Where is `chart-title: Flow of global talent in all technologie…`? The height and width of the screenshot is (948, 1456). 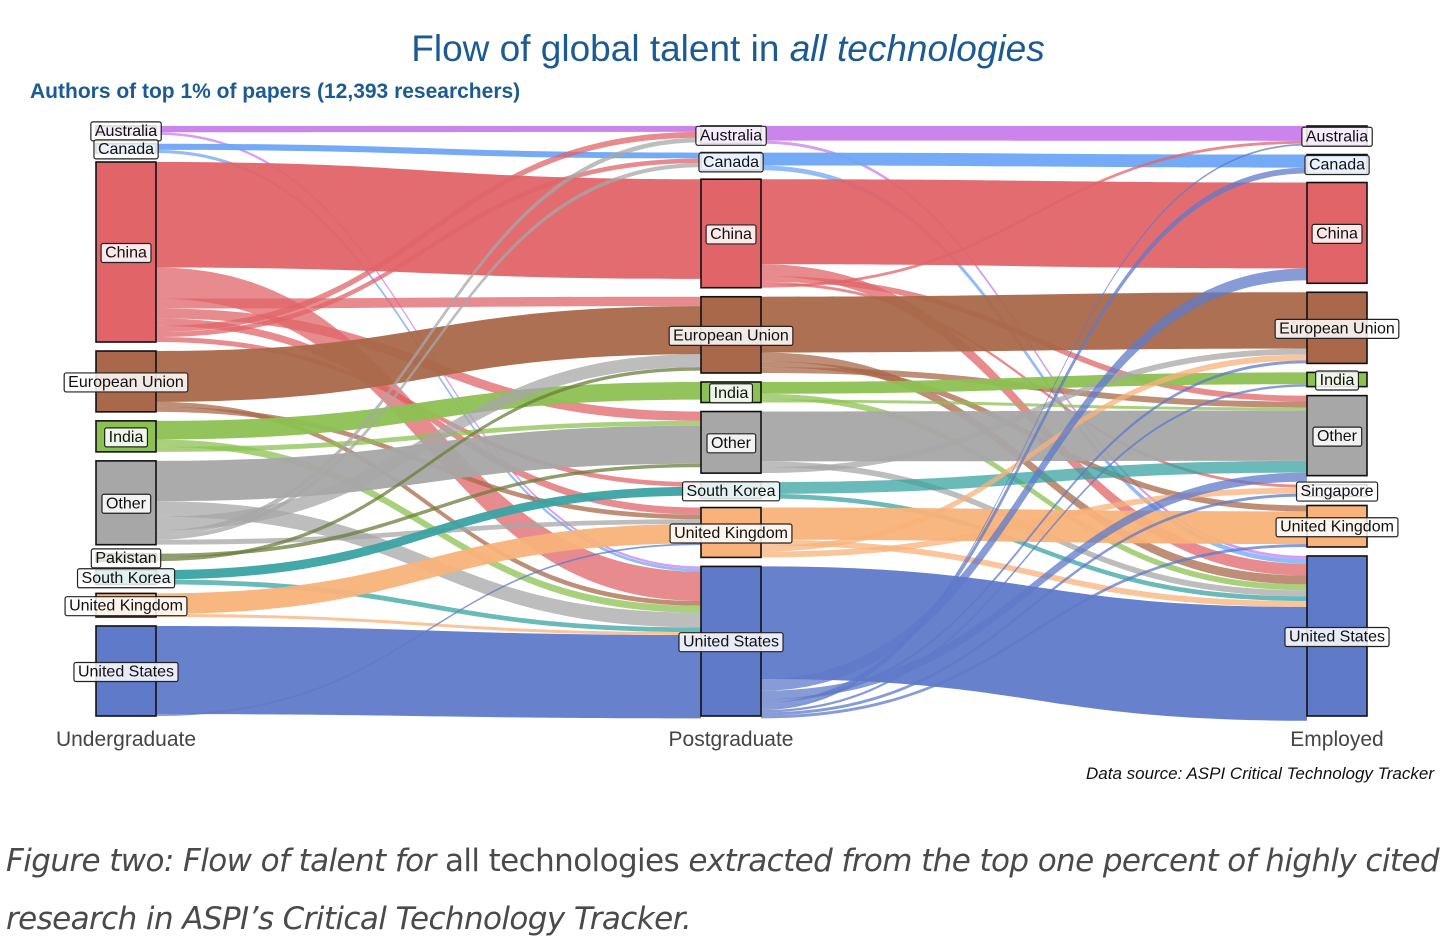
chart-title: Flow of global talent in all technologie… is located at coordinates (728, 49).